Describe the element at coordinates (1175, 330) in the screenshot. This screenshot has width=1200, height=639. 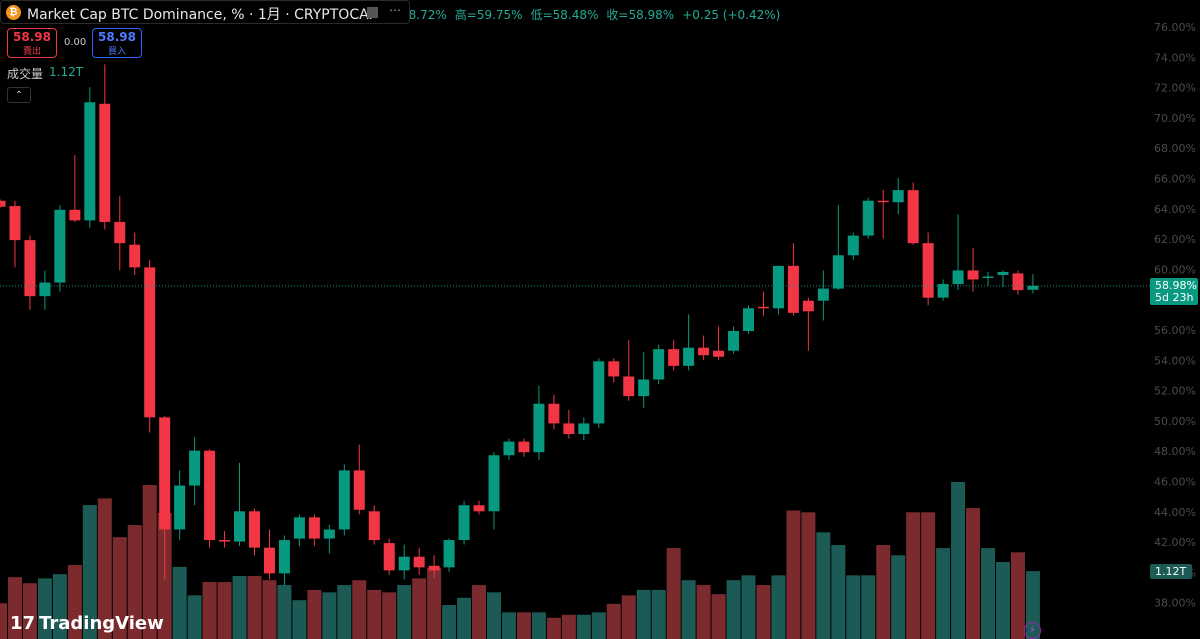
I see `y-tick-label: 56.00%` at that location.